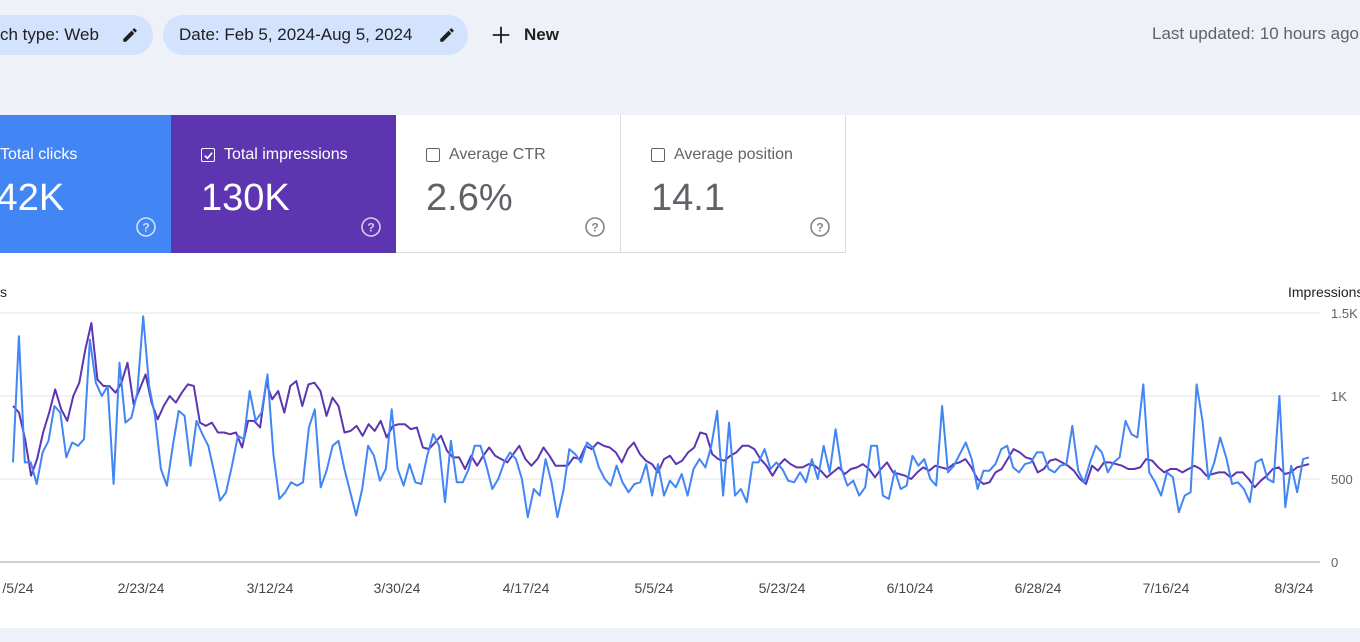 This screenshot has height=642, width=1360. I want to click on left-axis-label: s, so click(3, 292).